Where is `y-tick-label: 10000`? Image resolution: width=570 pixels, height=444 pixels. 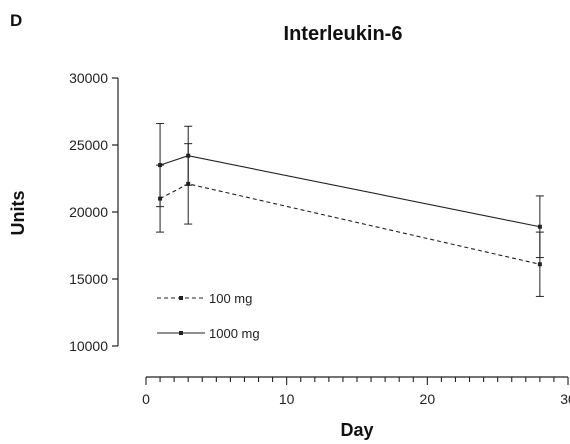
y-tick-label: 10000 is located at coordinates (88, 346).